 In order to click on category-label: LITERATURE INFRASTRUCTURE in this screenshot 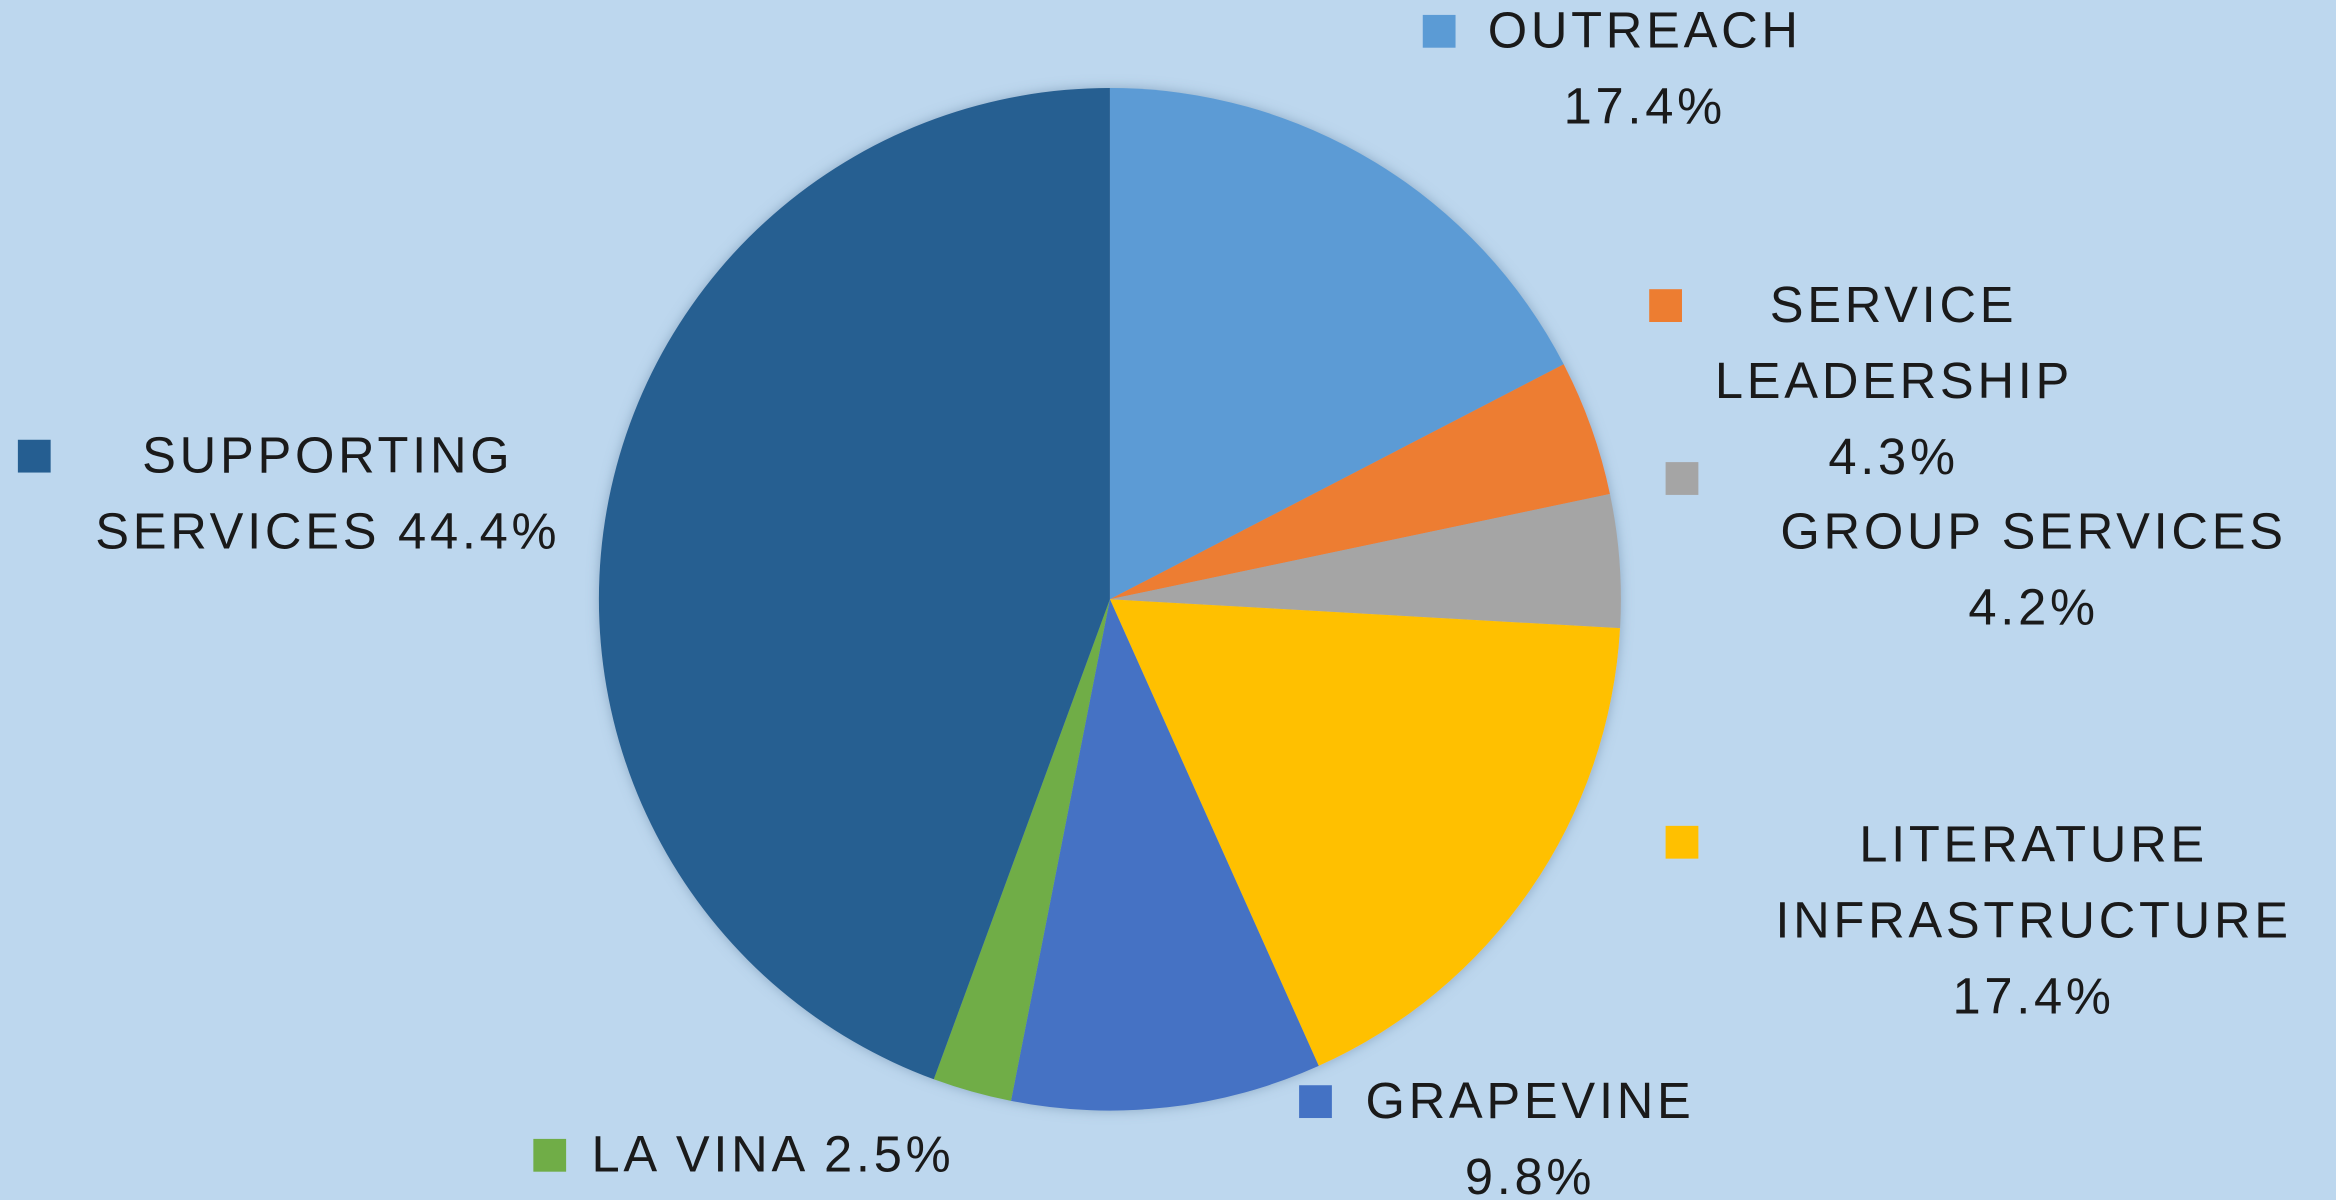, I will do `click(2033, 883)`.